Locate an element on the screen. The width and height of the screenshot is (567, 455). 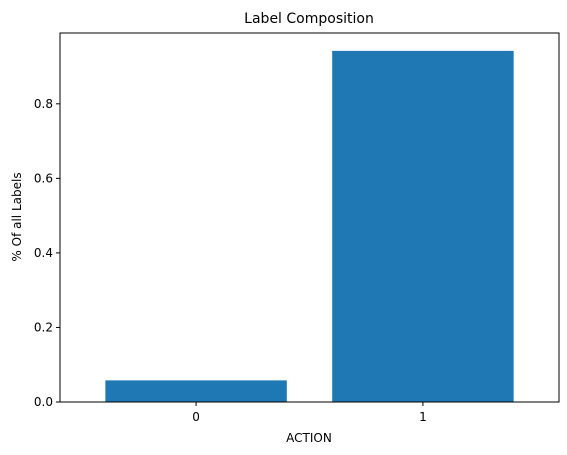
y-tick-label-0.6: 0.6 is located at coordinates (43, 178).